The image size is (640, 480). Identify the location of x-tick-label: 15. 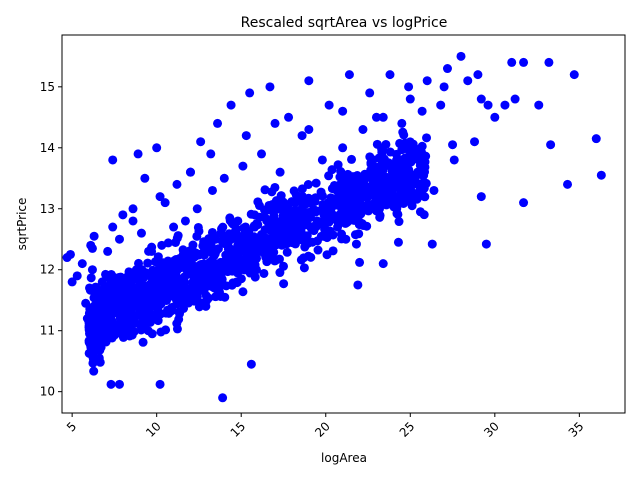
(238, 429).